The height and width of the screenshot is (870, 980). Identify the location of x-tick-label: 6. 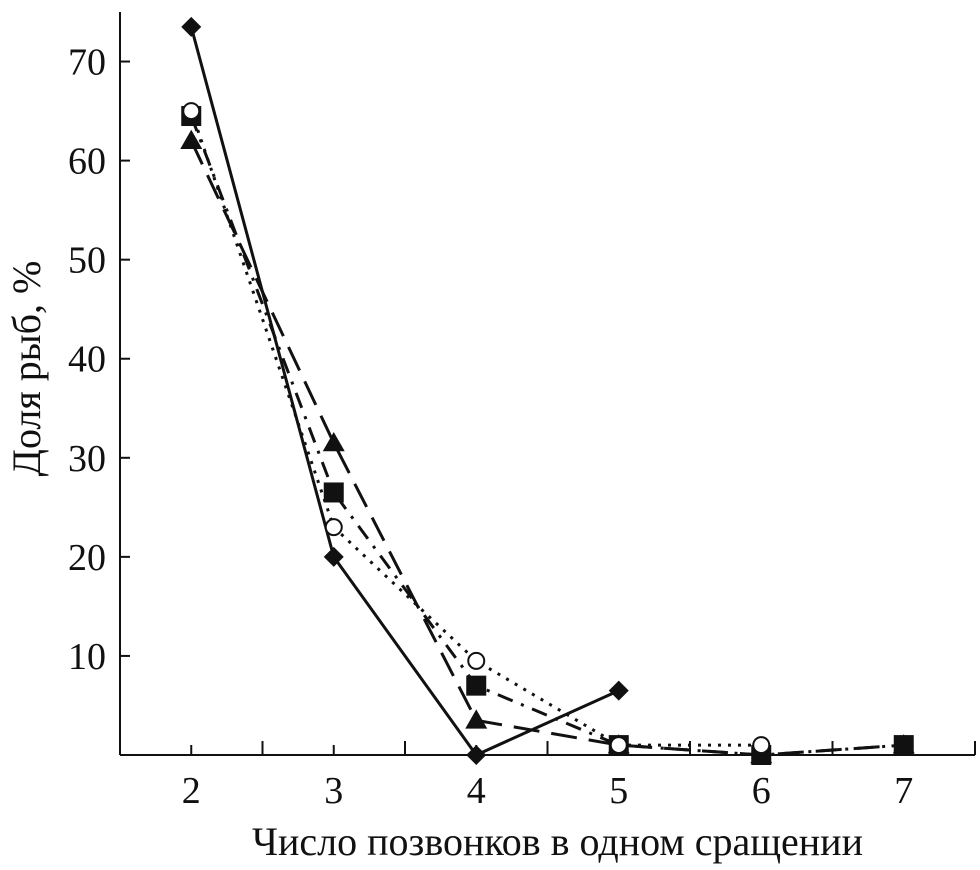
(761, 791).